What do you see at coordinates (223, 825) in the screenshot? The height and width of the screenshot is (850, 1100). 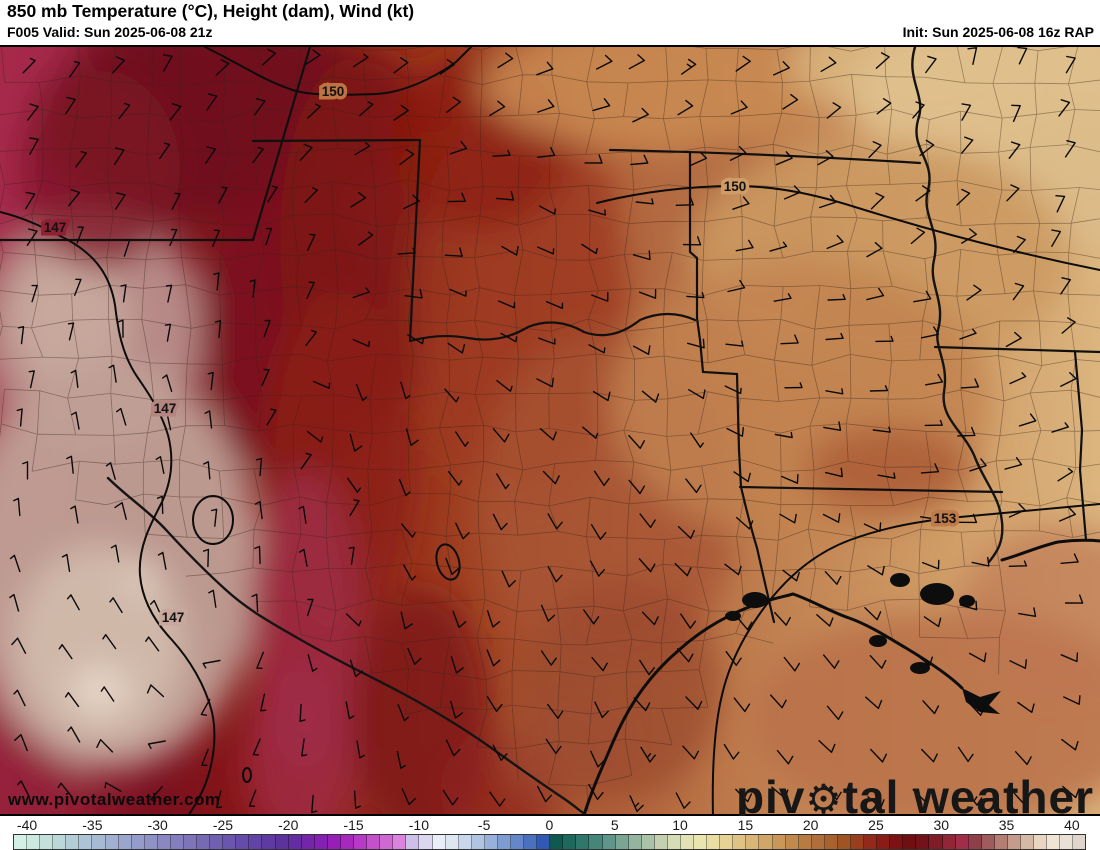 I see `scale-tick--25: -25` at bounding box center [223, 825].